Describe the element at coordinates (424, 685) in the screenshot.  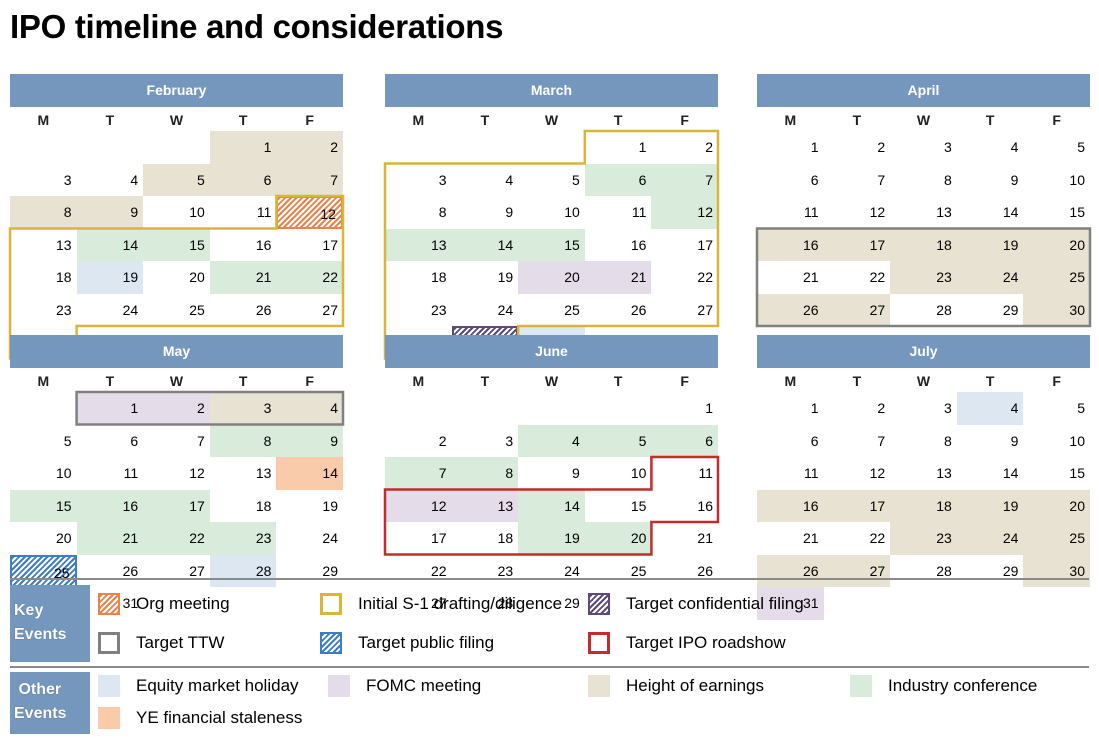
I see `legend-label: FOMC meeting` at that location.